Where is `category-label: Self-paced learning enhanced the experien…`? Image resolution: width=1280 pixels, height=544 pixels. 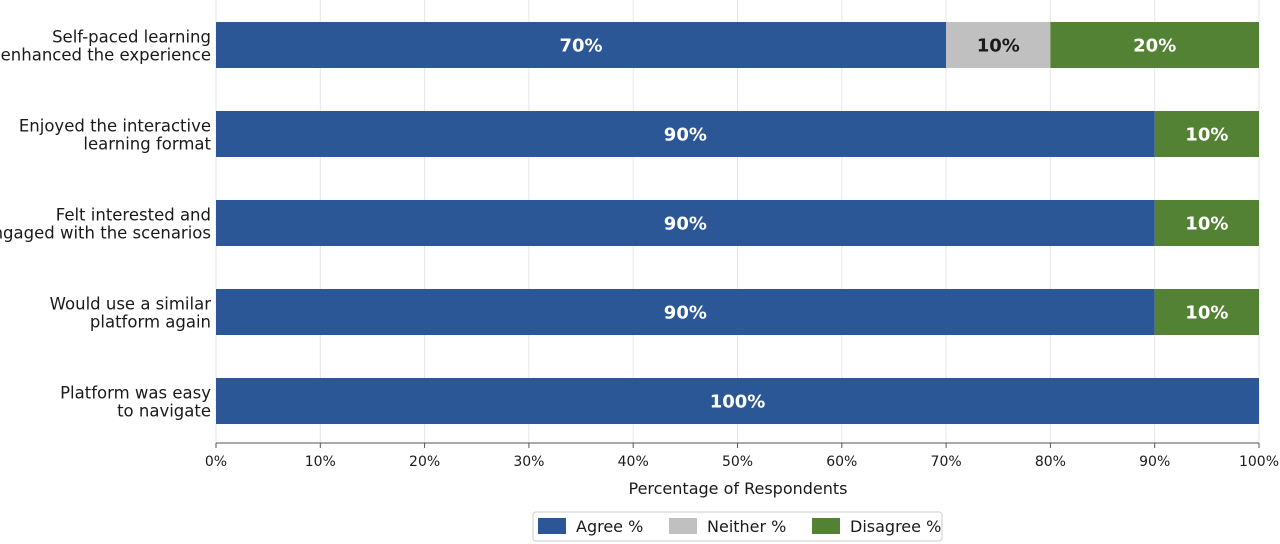
category-label: Self-paced learning enhanced the experien… is located at coordinates (106, 46).